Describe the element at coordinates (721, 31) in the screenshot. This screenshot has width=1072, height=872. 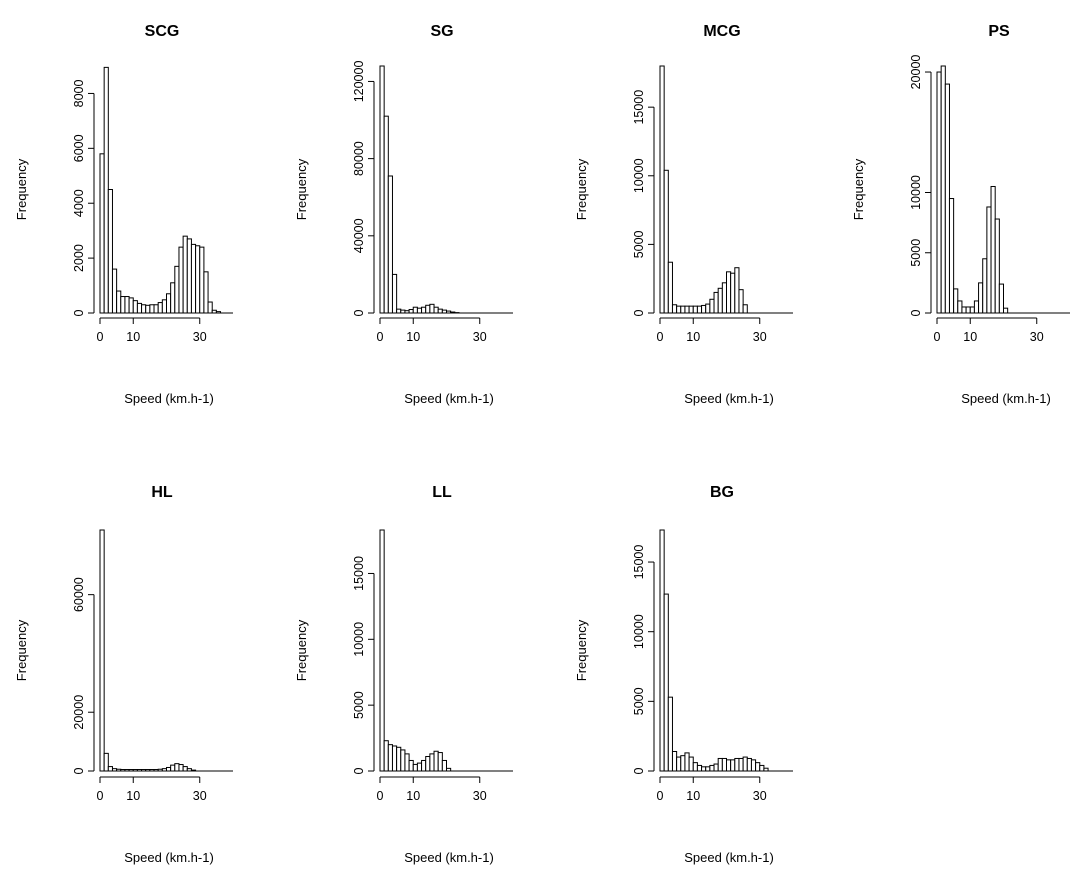
I see `panel-title: MCG` at that location.